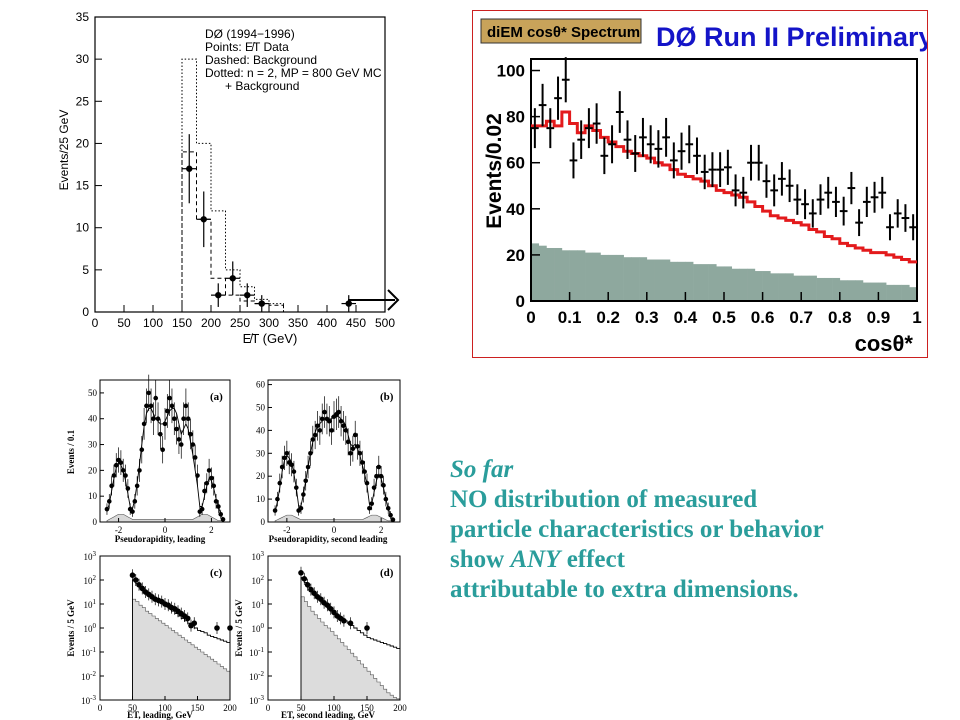 Image resolution: width=960 pixels, height=720 pixels. What do you see at coordinates (90, 556) in the screenshot?
I see `et_leading-ytick-label-6: 10³` at bounding box center [90, 556].